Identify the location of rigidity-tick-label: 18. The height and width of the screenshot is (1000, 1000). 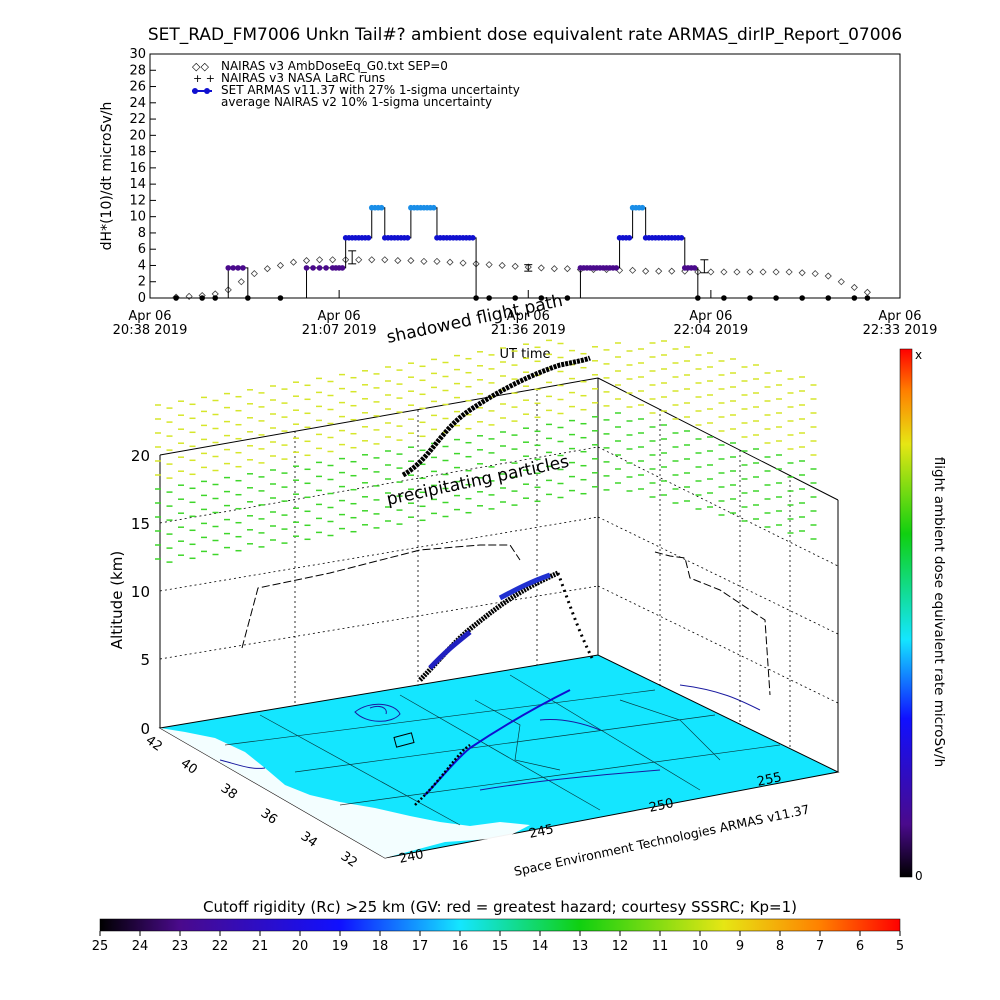
(380, 946).